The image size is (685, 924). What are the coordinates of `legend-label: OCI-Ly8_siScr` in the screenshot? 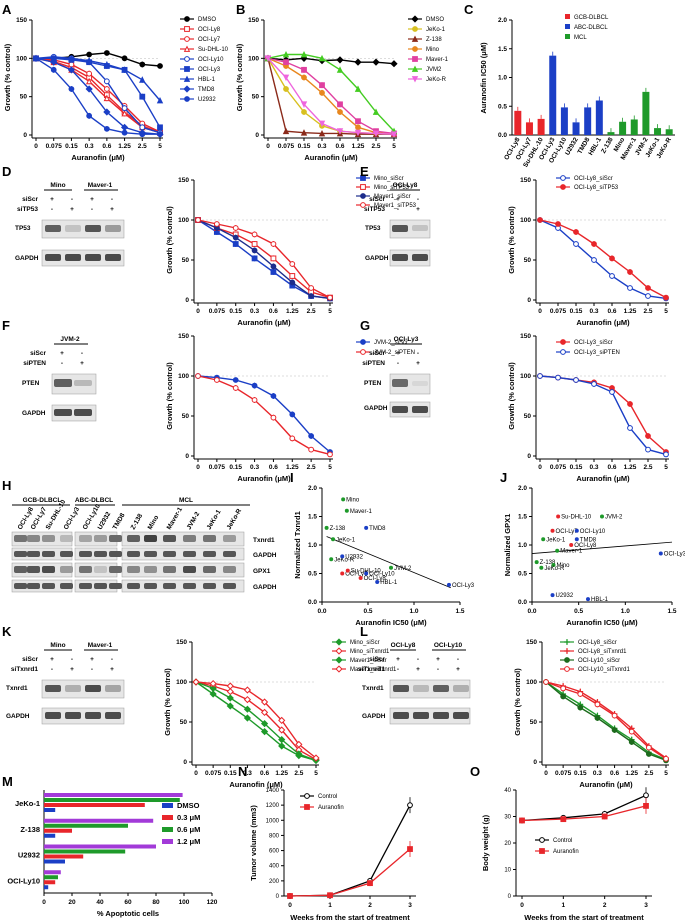 It's located at (593, 179).